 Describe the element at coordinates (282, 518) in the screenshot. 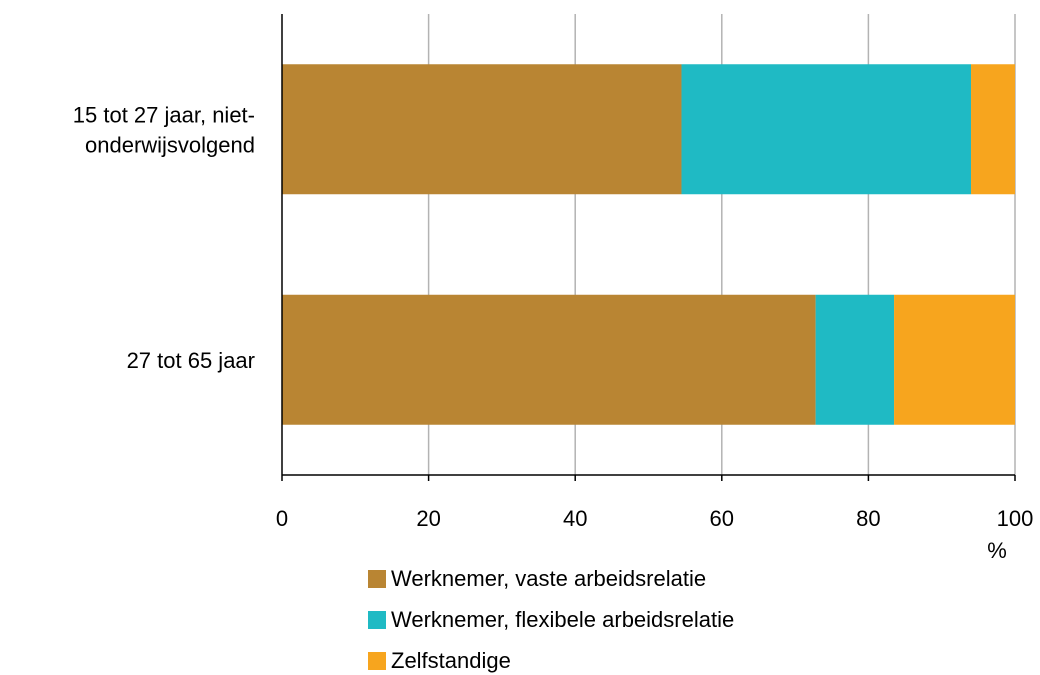

I see `x-tick-label: 0` at that location.